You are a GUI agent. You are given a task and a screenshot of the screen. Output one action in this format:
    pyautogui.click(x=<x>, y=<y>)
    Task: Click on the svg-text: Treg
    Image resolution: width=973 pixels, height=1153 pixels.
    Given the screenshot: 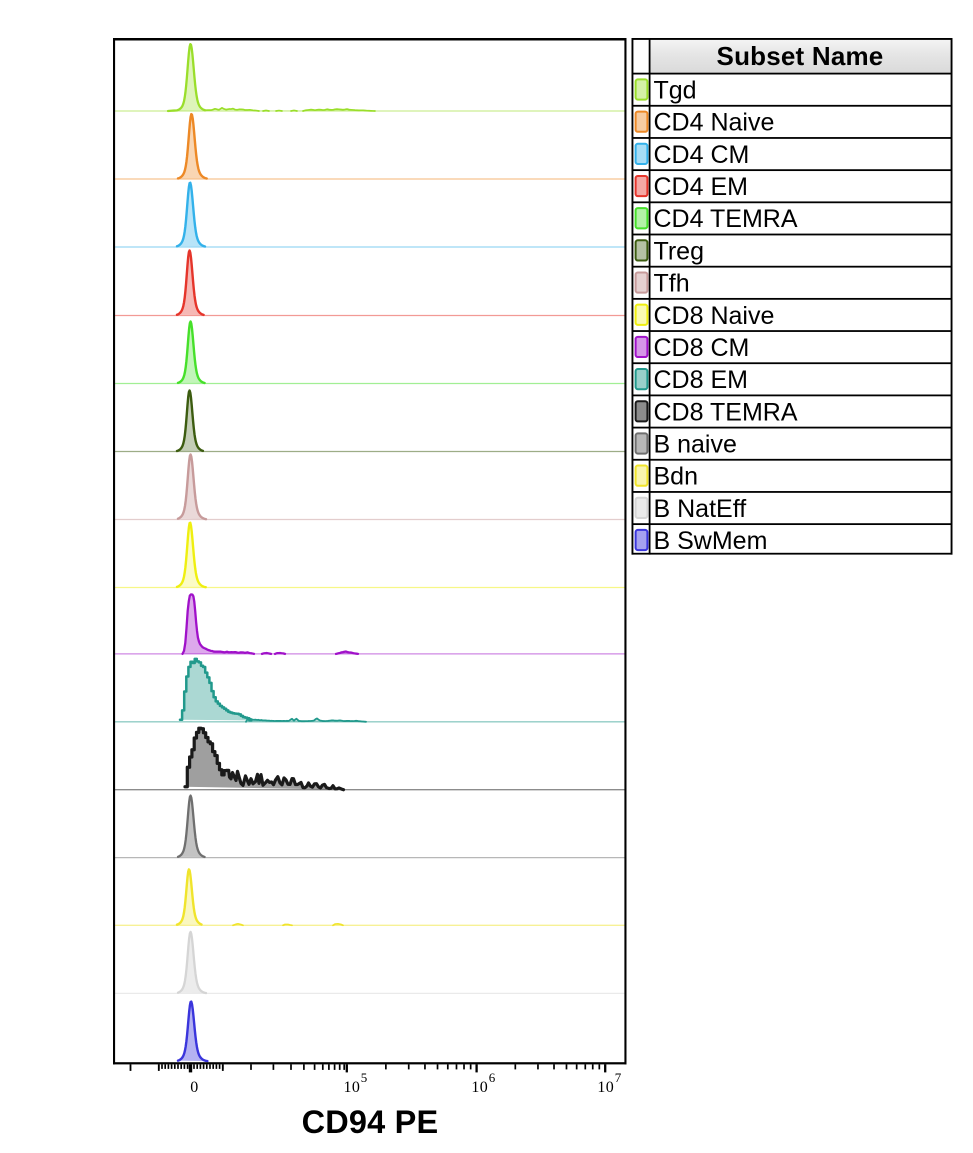 What is the action you would take?
    pyautogui.click(x=679, y=251)
    